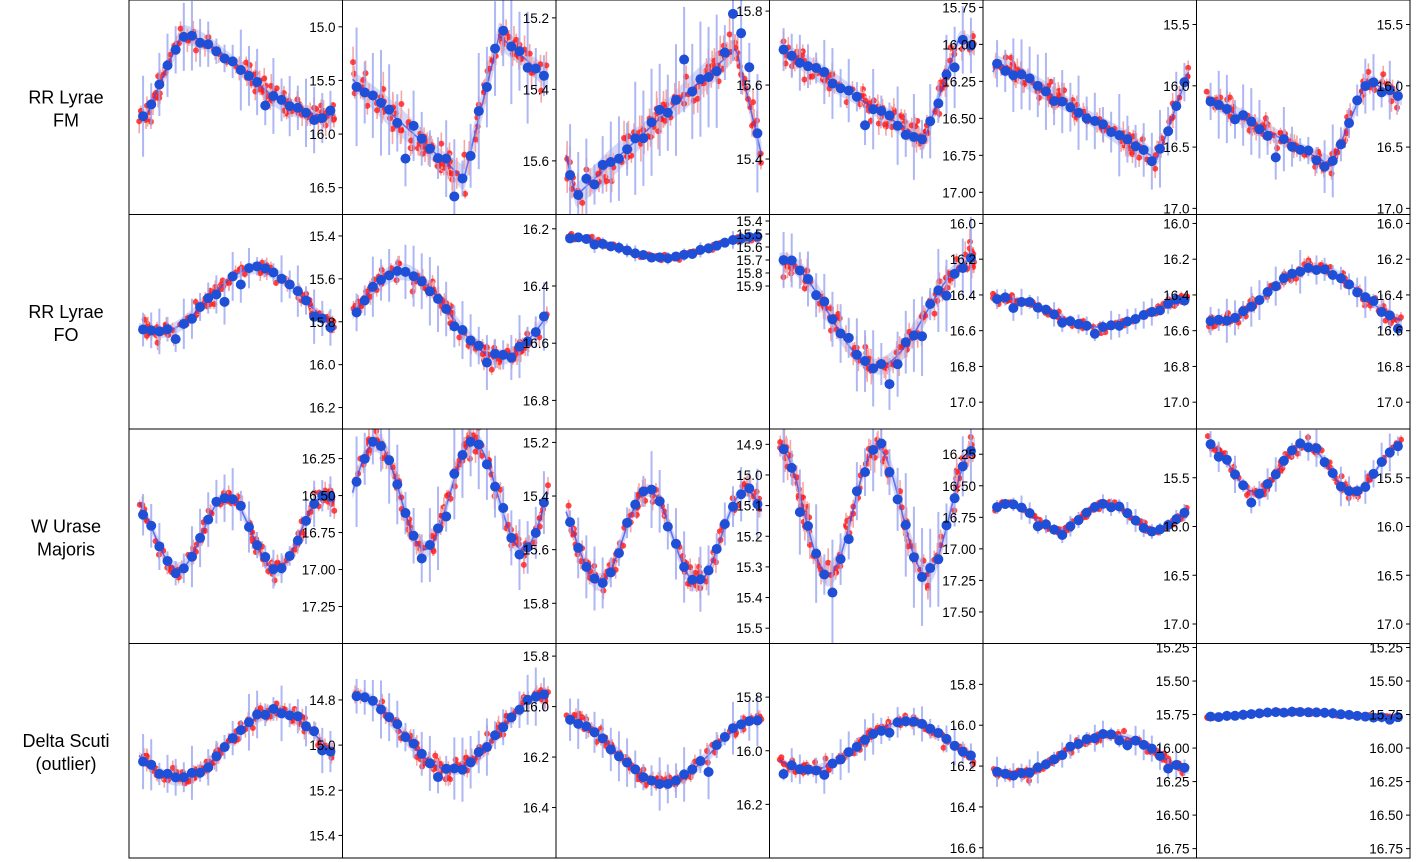 The width and height of the screenshot is (1417, 862). What do you see at coordinates (1390, 295) in the screenshot?
I see `y-tick-label: 16.4` at bounding box center [1390, 295].